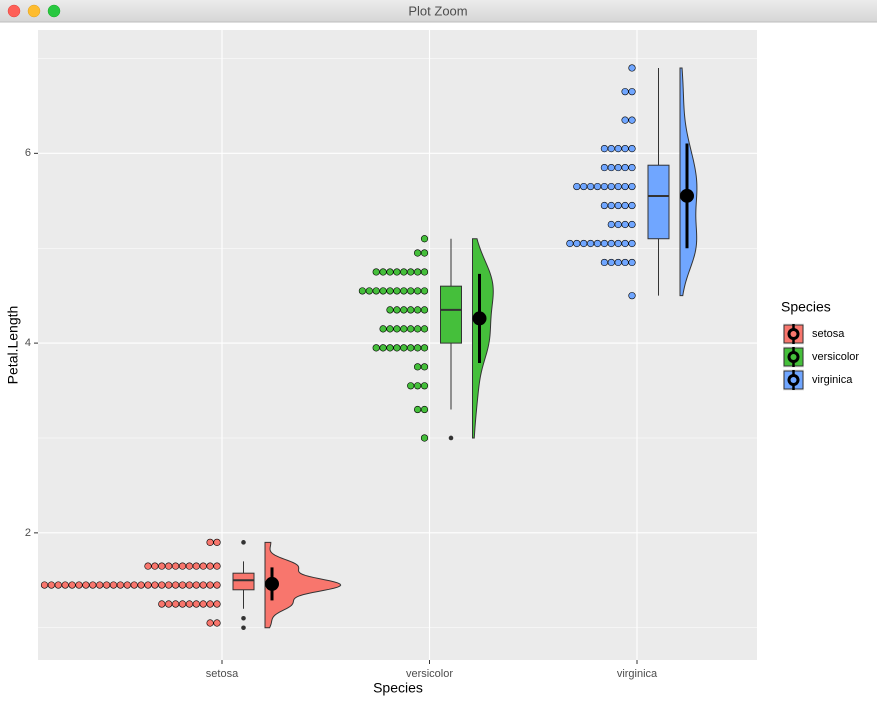 This screenshot has height=704, width=877. Describe the element at coordinates (54, 11) in the screenshot. I see `zoom-button` at that location.